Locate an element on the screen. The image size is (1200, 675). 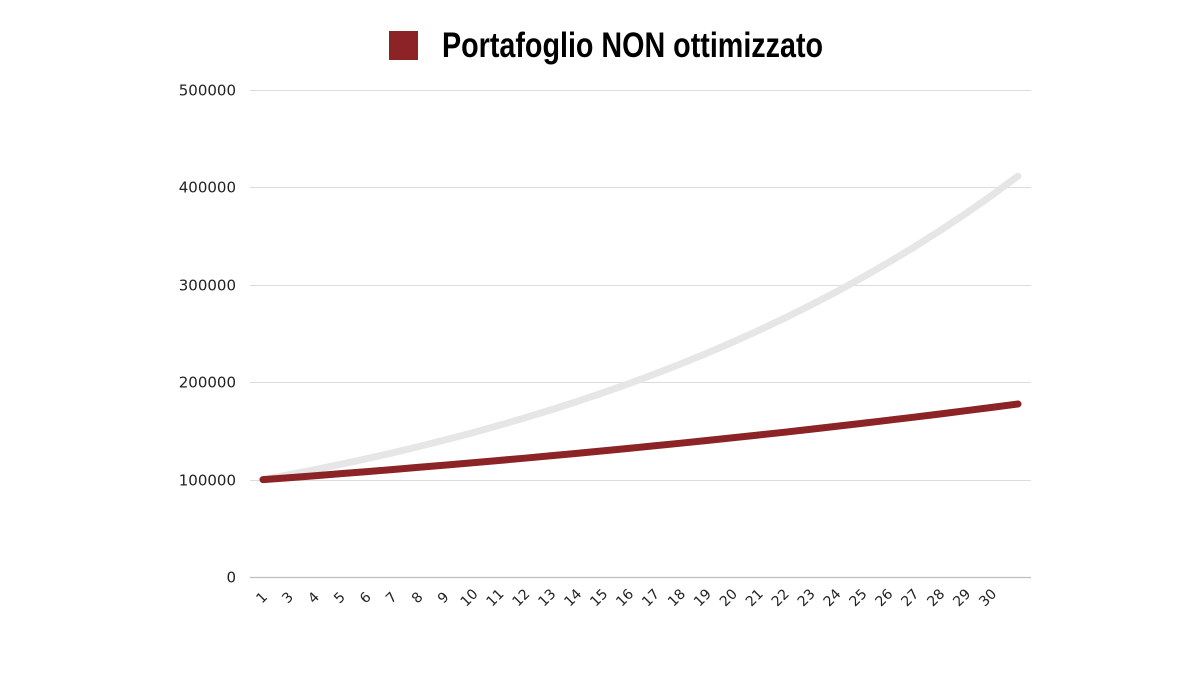
x-tick-label: 5 is located at coordinates (340, 598).